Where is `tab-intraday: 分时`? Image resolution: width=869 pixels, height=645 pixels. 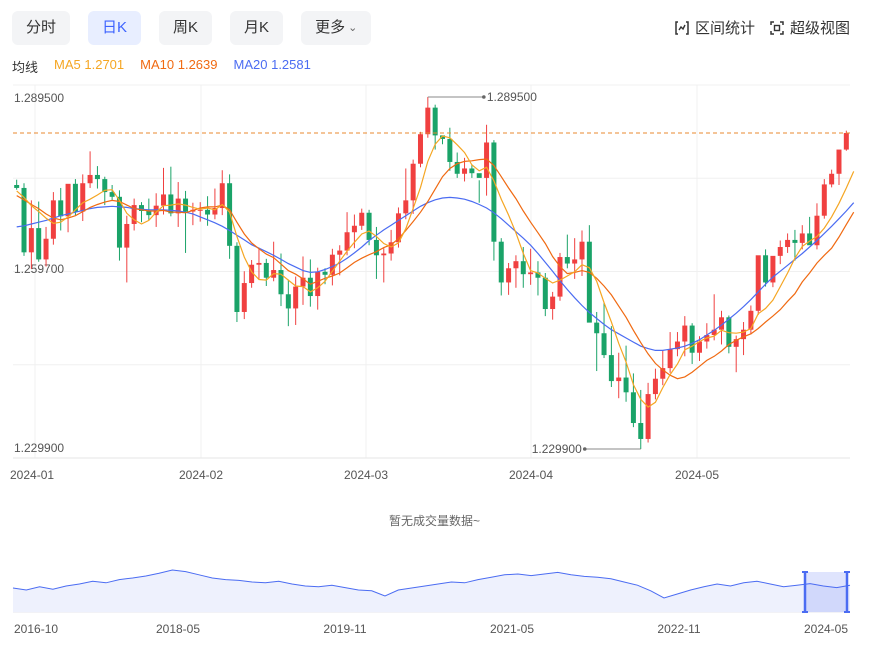 tab-intraday: 分时 is located at coordinates (41, 28).